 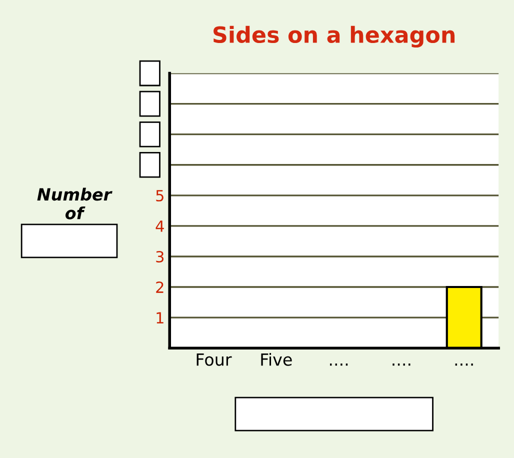 I want to click on y-tick-label: 4, so click(x=160, y=226).